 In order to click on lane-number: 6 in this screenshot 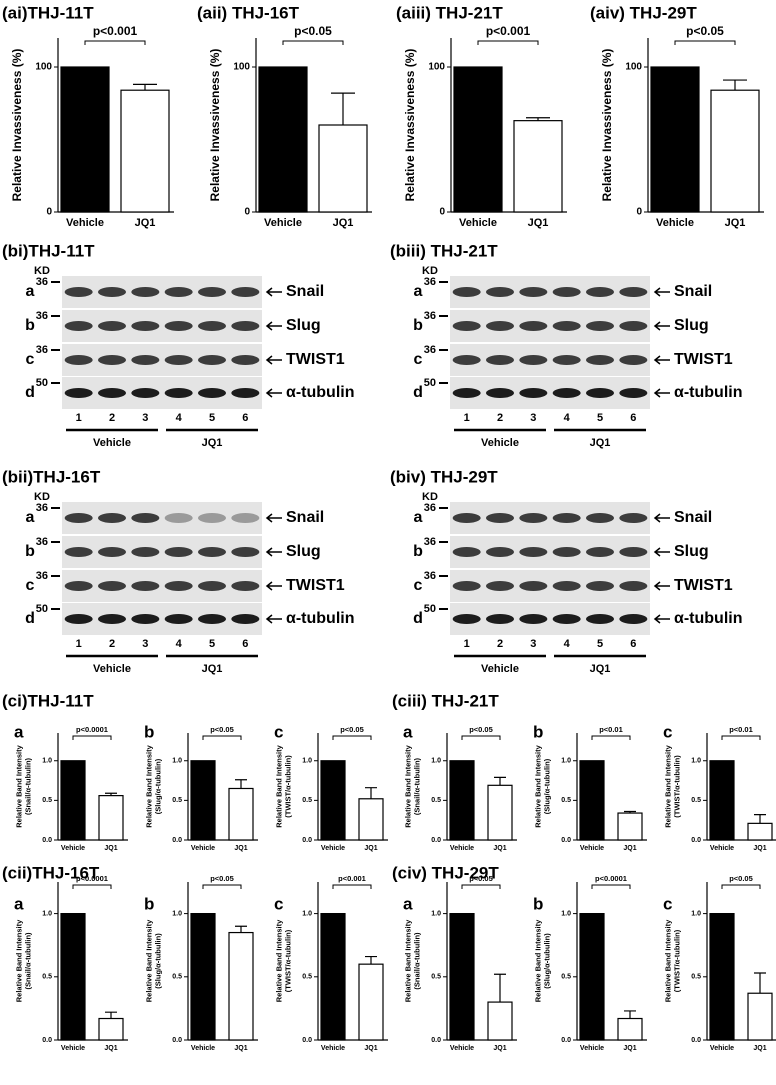, I will do `click(245, 644)`.